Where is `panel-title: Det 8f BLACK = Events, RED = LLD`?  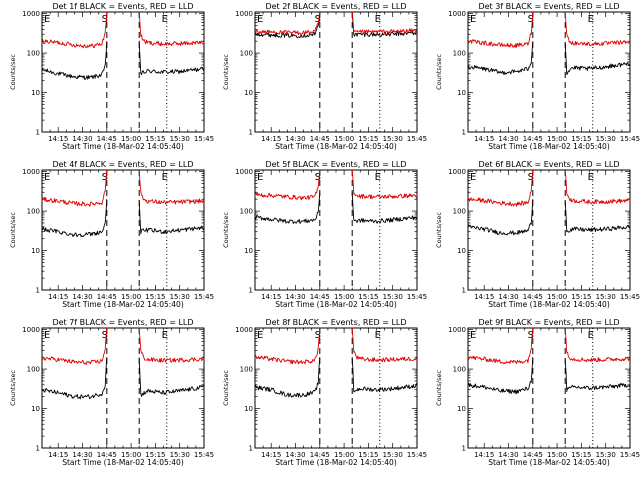 panel-title: Det 8f BLACK = Events, RED = LLD is located at coordinates (335, 322).